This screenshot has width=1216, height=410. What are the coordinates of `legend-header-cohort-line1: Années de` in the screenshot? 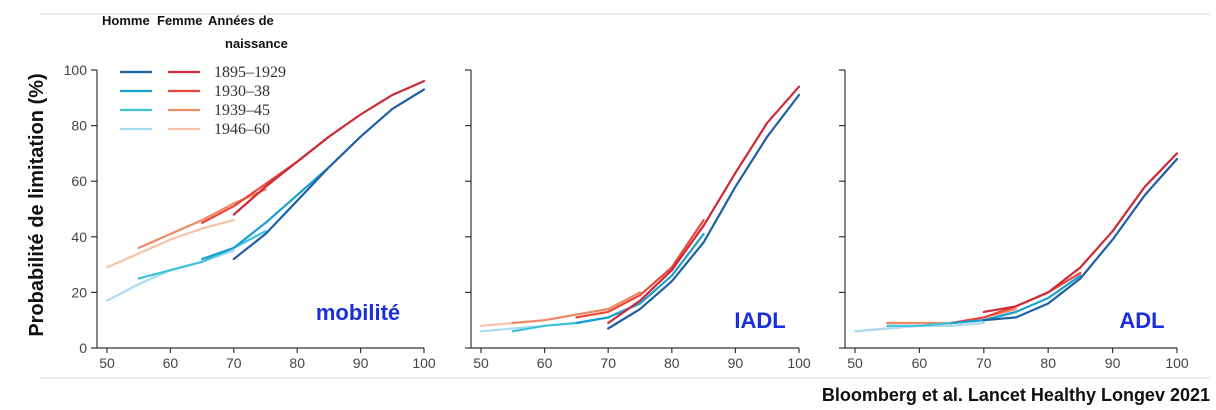 It's located at (241, 20).